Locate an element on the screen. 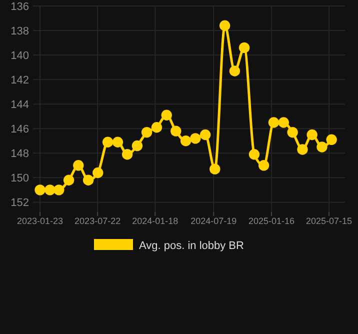  x-tick-label: 2025-07-15 is located at coordinates (329, 221).